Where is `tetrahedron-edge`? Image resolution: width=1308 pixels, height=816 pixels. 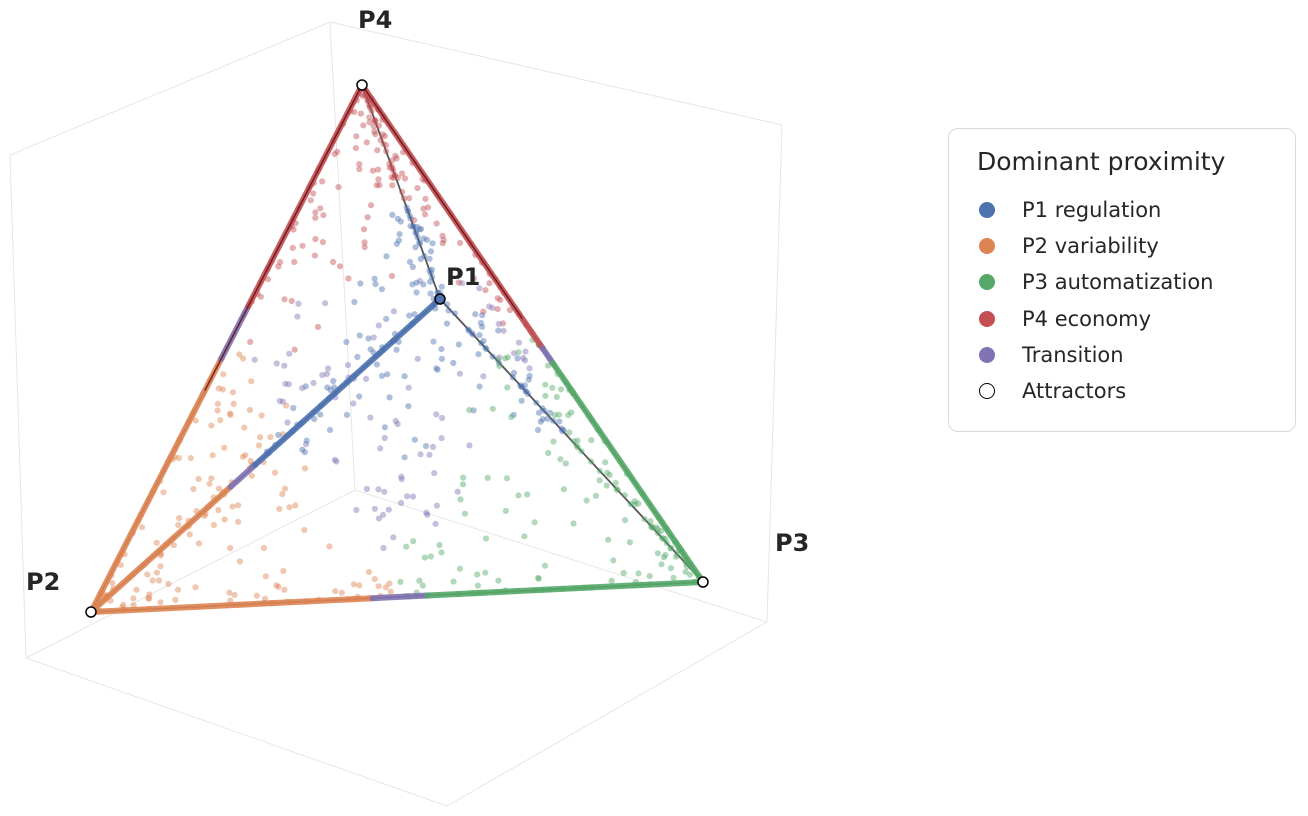 tetrahedron-edge is located at coordinates (571, 440).